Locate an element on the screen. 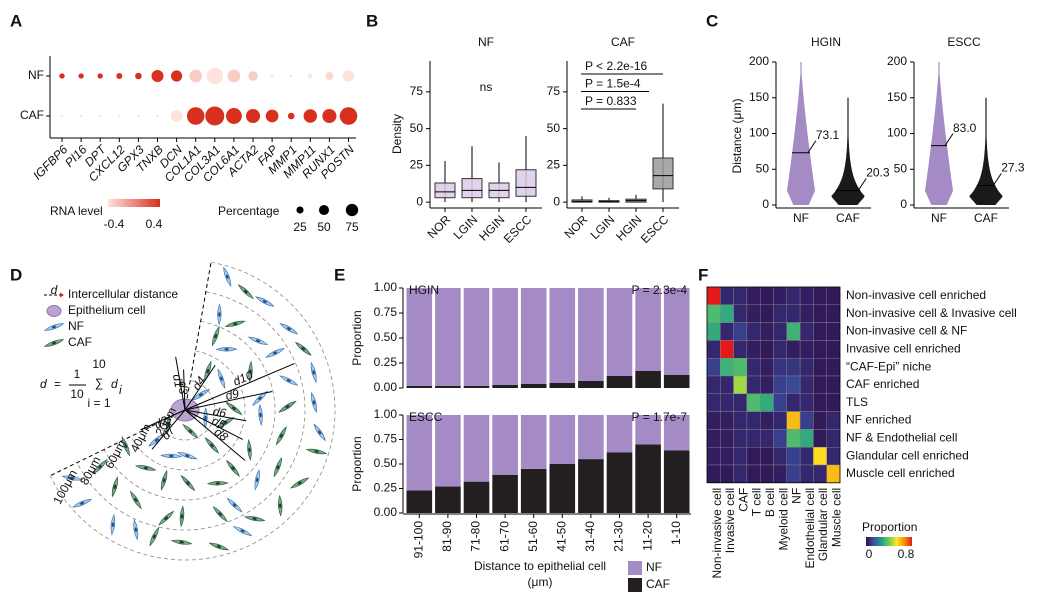 This screenshot has width=1060, height=596. median-label: 83.0 is located at coordinates (965, 128).